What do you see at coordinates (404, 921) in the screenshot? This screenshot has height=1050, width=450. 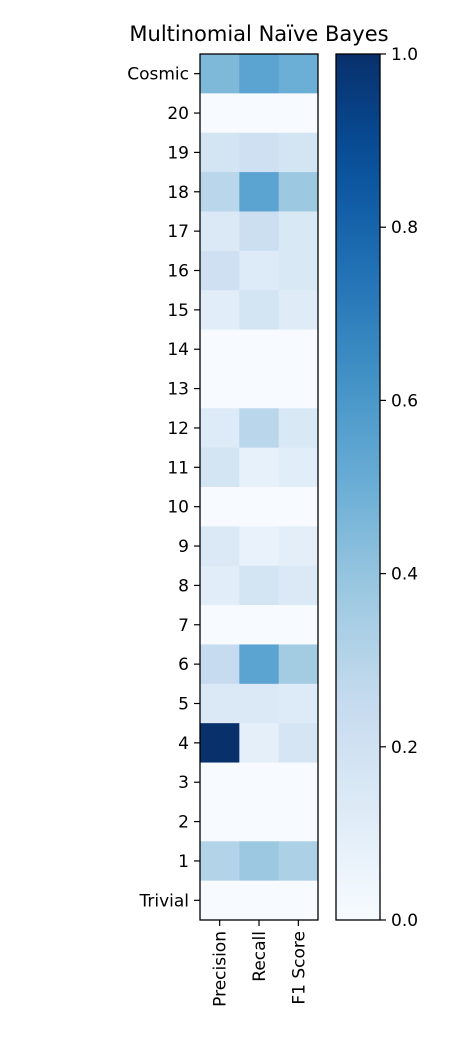 I see `colorbar-tick-label: 0.0` at bounding box center [404, 921].